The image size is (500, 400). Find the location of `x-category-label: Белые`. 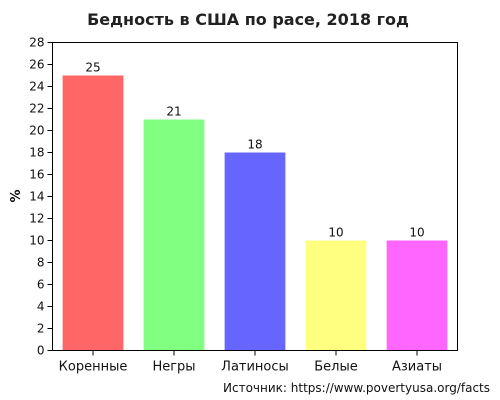

x-category-label: Белые is located at coordinates (336, 367).